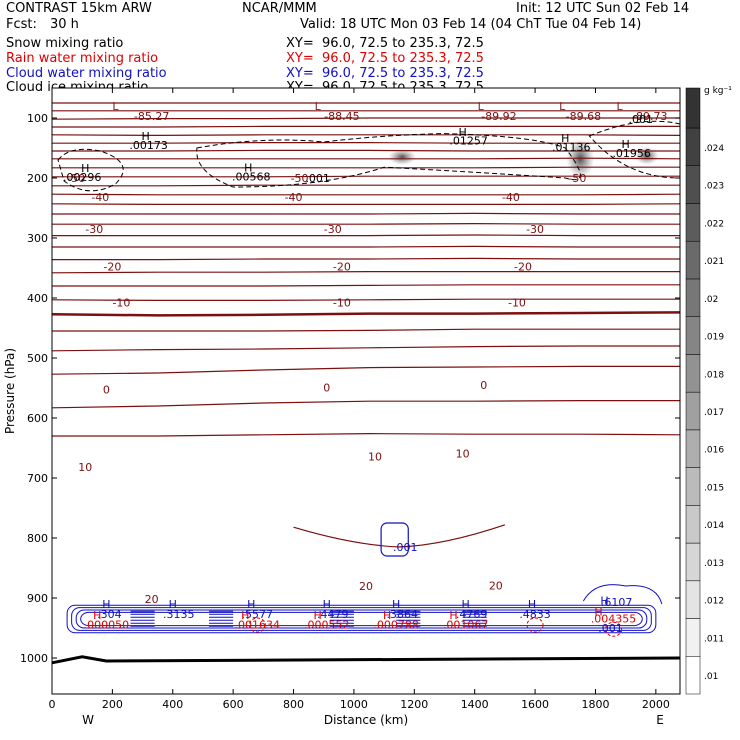 This screenshot has width=740, height=740. Describe the element at coordinates (258, 625) in the screenshot. I see `contour-label: .001634` at that location.